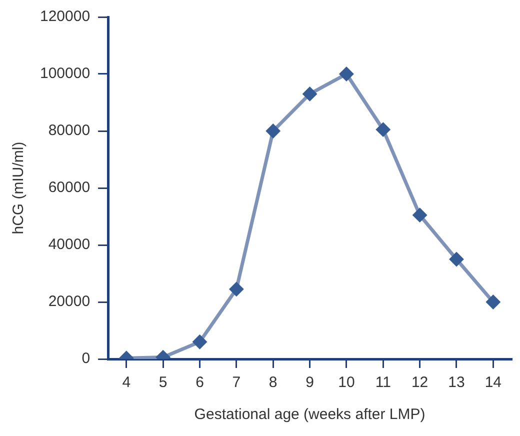 This screenshot has height=436, width=520. What do you see at coordinates (200, 383) in the screenshot?
I see `x-tick-label: 6` at bounding box center [200, 383].